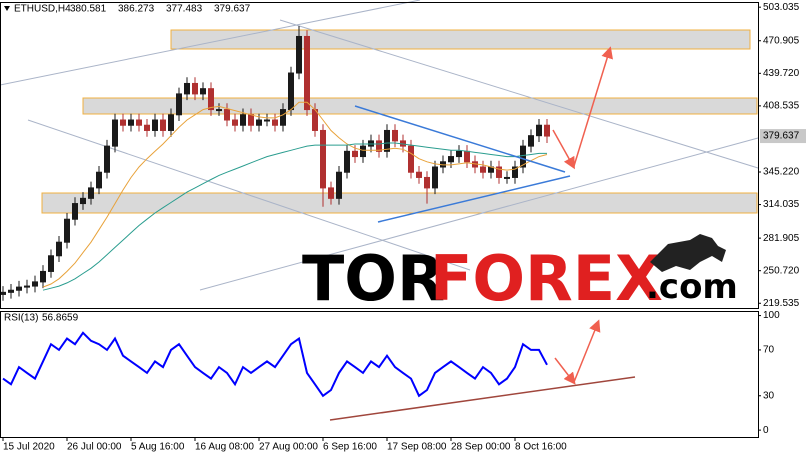 The width and height of the screenshot is (808, 463). What do you see at coordinates (232, 9) in the screenshot?
I see `header-value: 379.637` at bounding box center [232, 9].